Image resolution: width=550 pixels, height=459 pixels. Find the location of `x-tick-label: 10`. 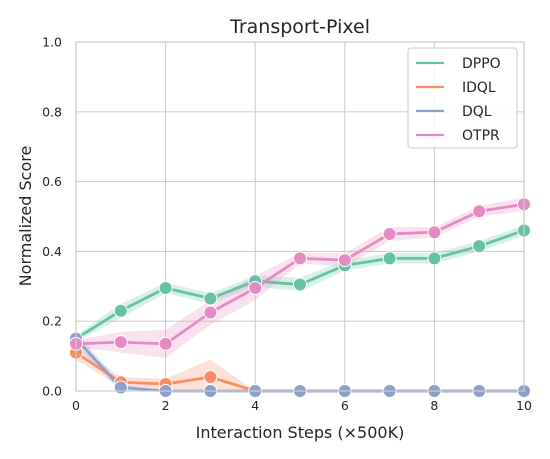

x-tick-label: 10 is located at coordinates (524, 405).